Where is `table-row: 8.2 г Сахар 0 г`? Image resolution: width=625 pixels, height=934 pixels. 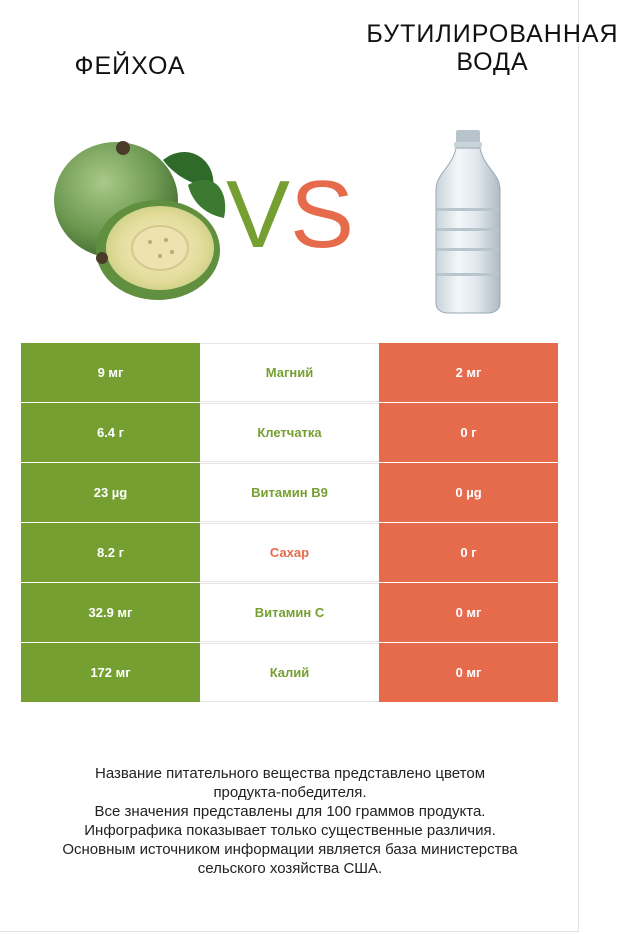
table-row: 8.2 г Сахар 0 г is located at coordinates (289, 552).